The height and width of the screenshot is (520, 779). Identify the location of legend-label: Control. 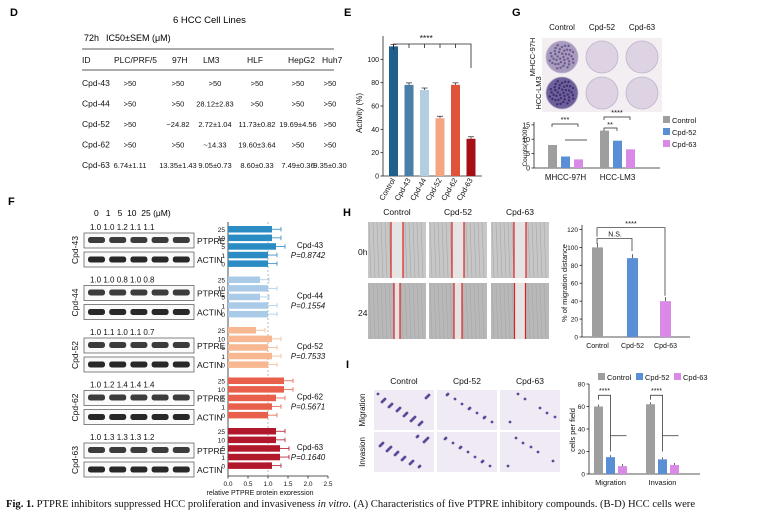
(619, 377).